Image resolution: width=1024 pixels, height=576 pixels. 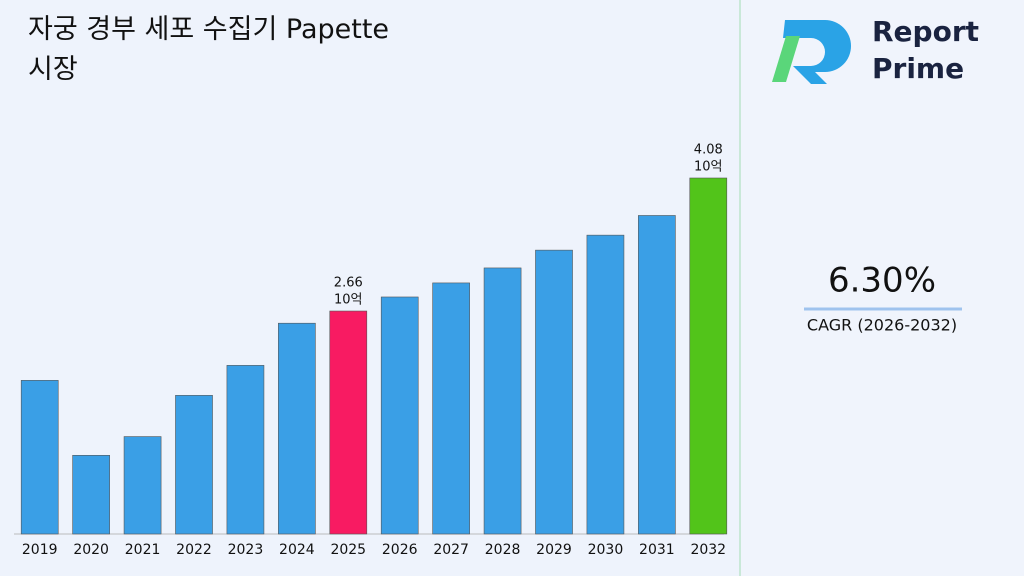 What do you see at coordinates (348, 550) in the screenshot?
I see `x-tick-label: 2025` at bounding box center [348, 550].